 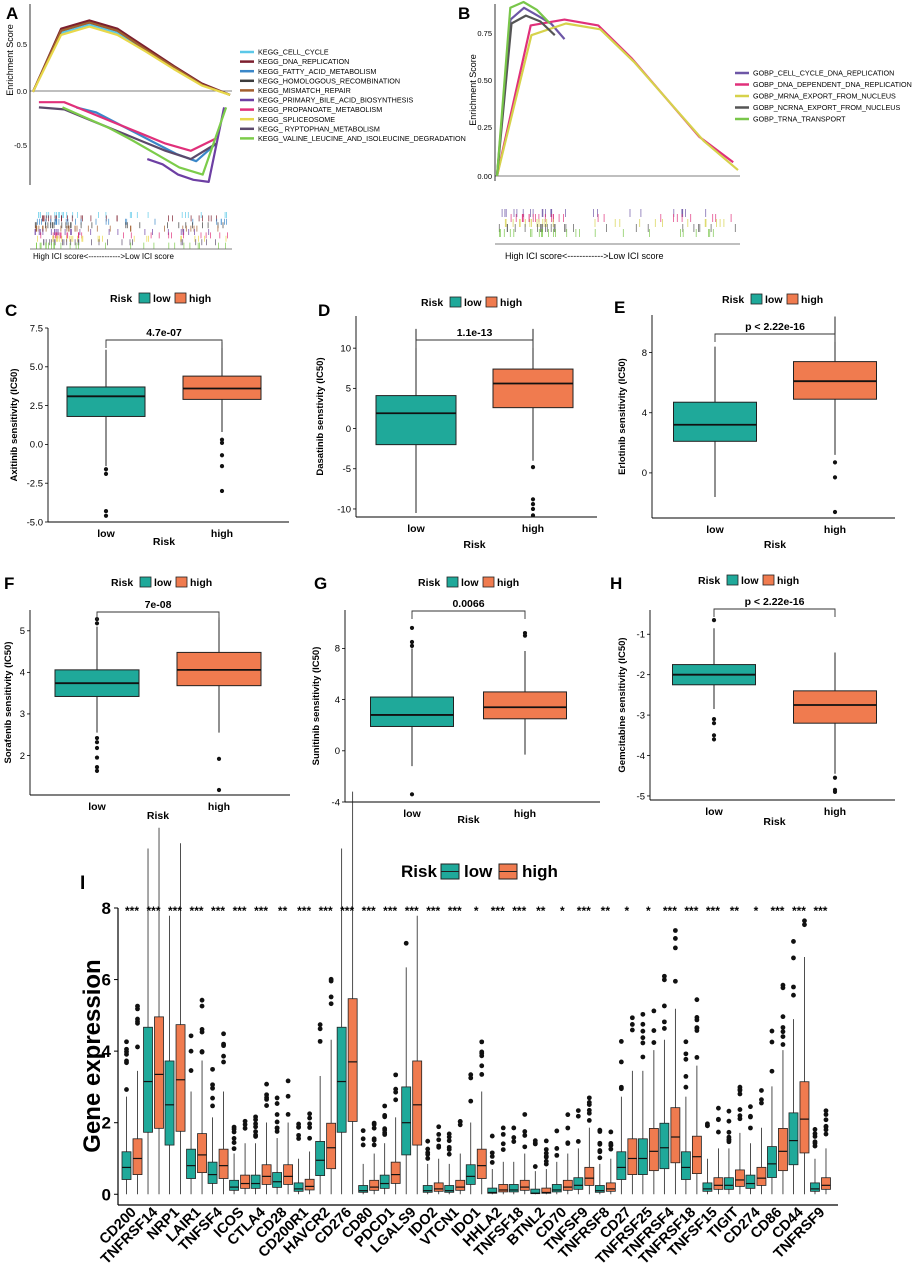 I want to click on panel-e-legend-high-swatch, so click(x=792, y=299).